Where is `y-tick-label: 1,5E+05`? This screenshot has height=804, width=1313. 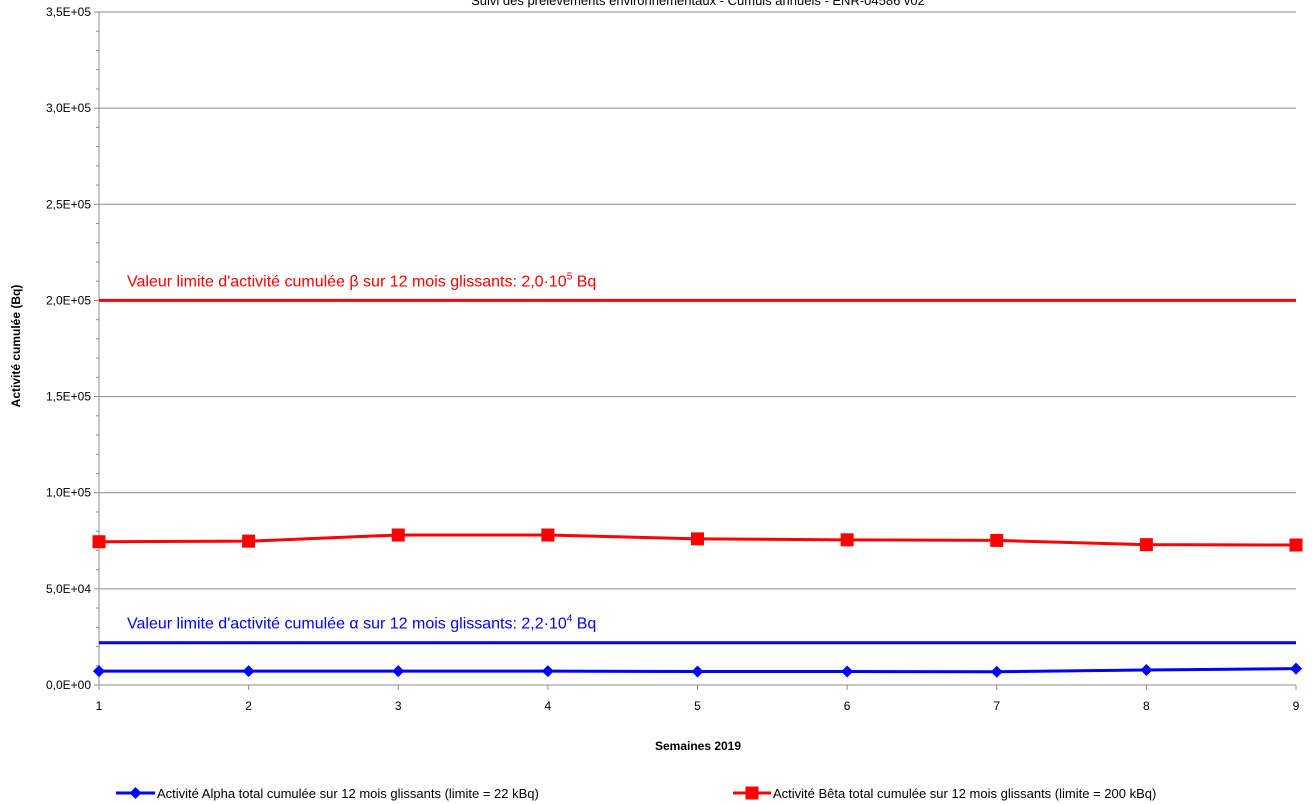
y-tick-label: 1,5E+05 is located at coordinates (68, 397).